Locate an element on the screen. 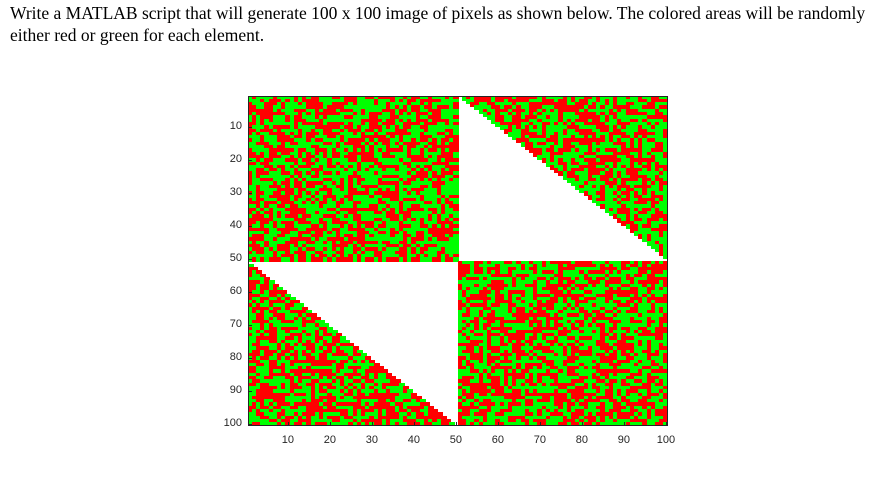 This screenshot has height=479, width=889. x-tick-label: 70 is located at coordinates (540, 440).